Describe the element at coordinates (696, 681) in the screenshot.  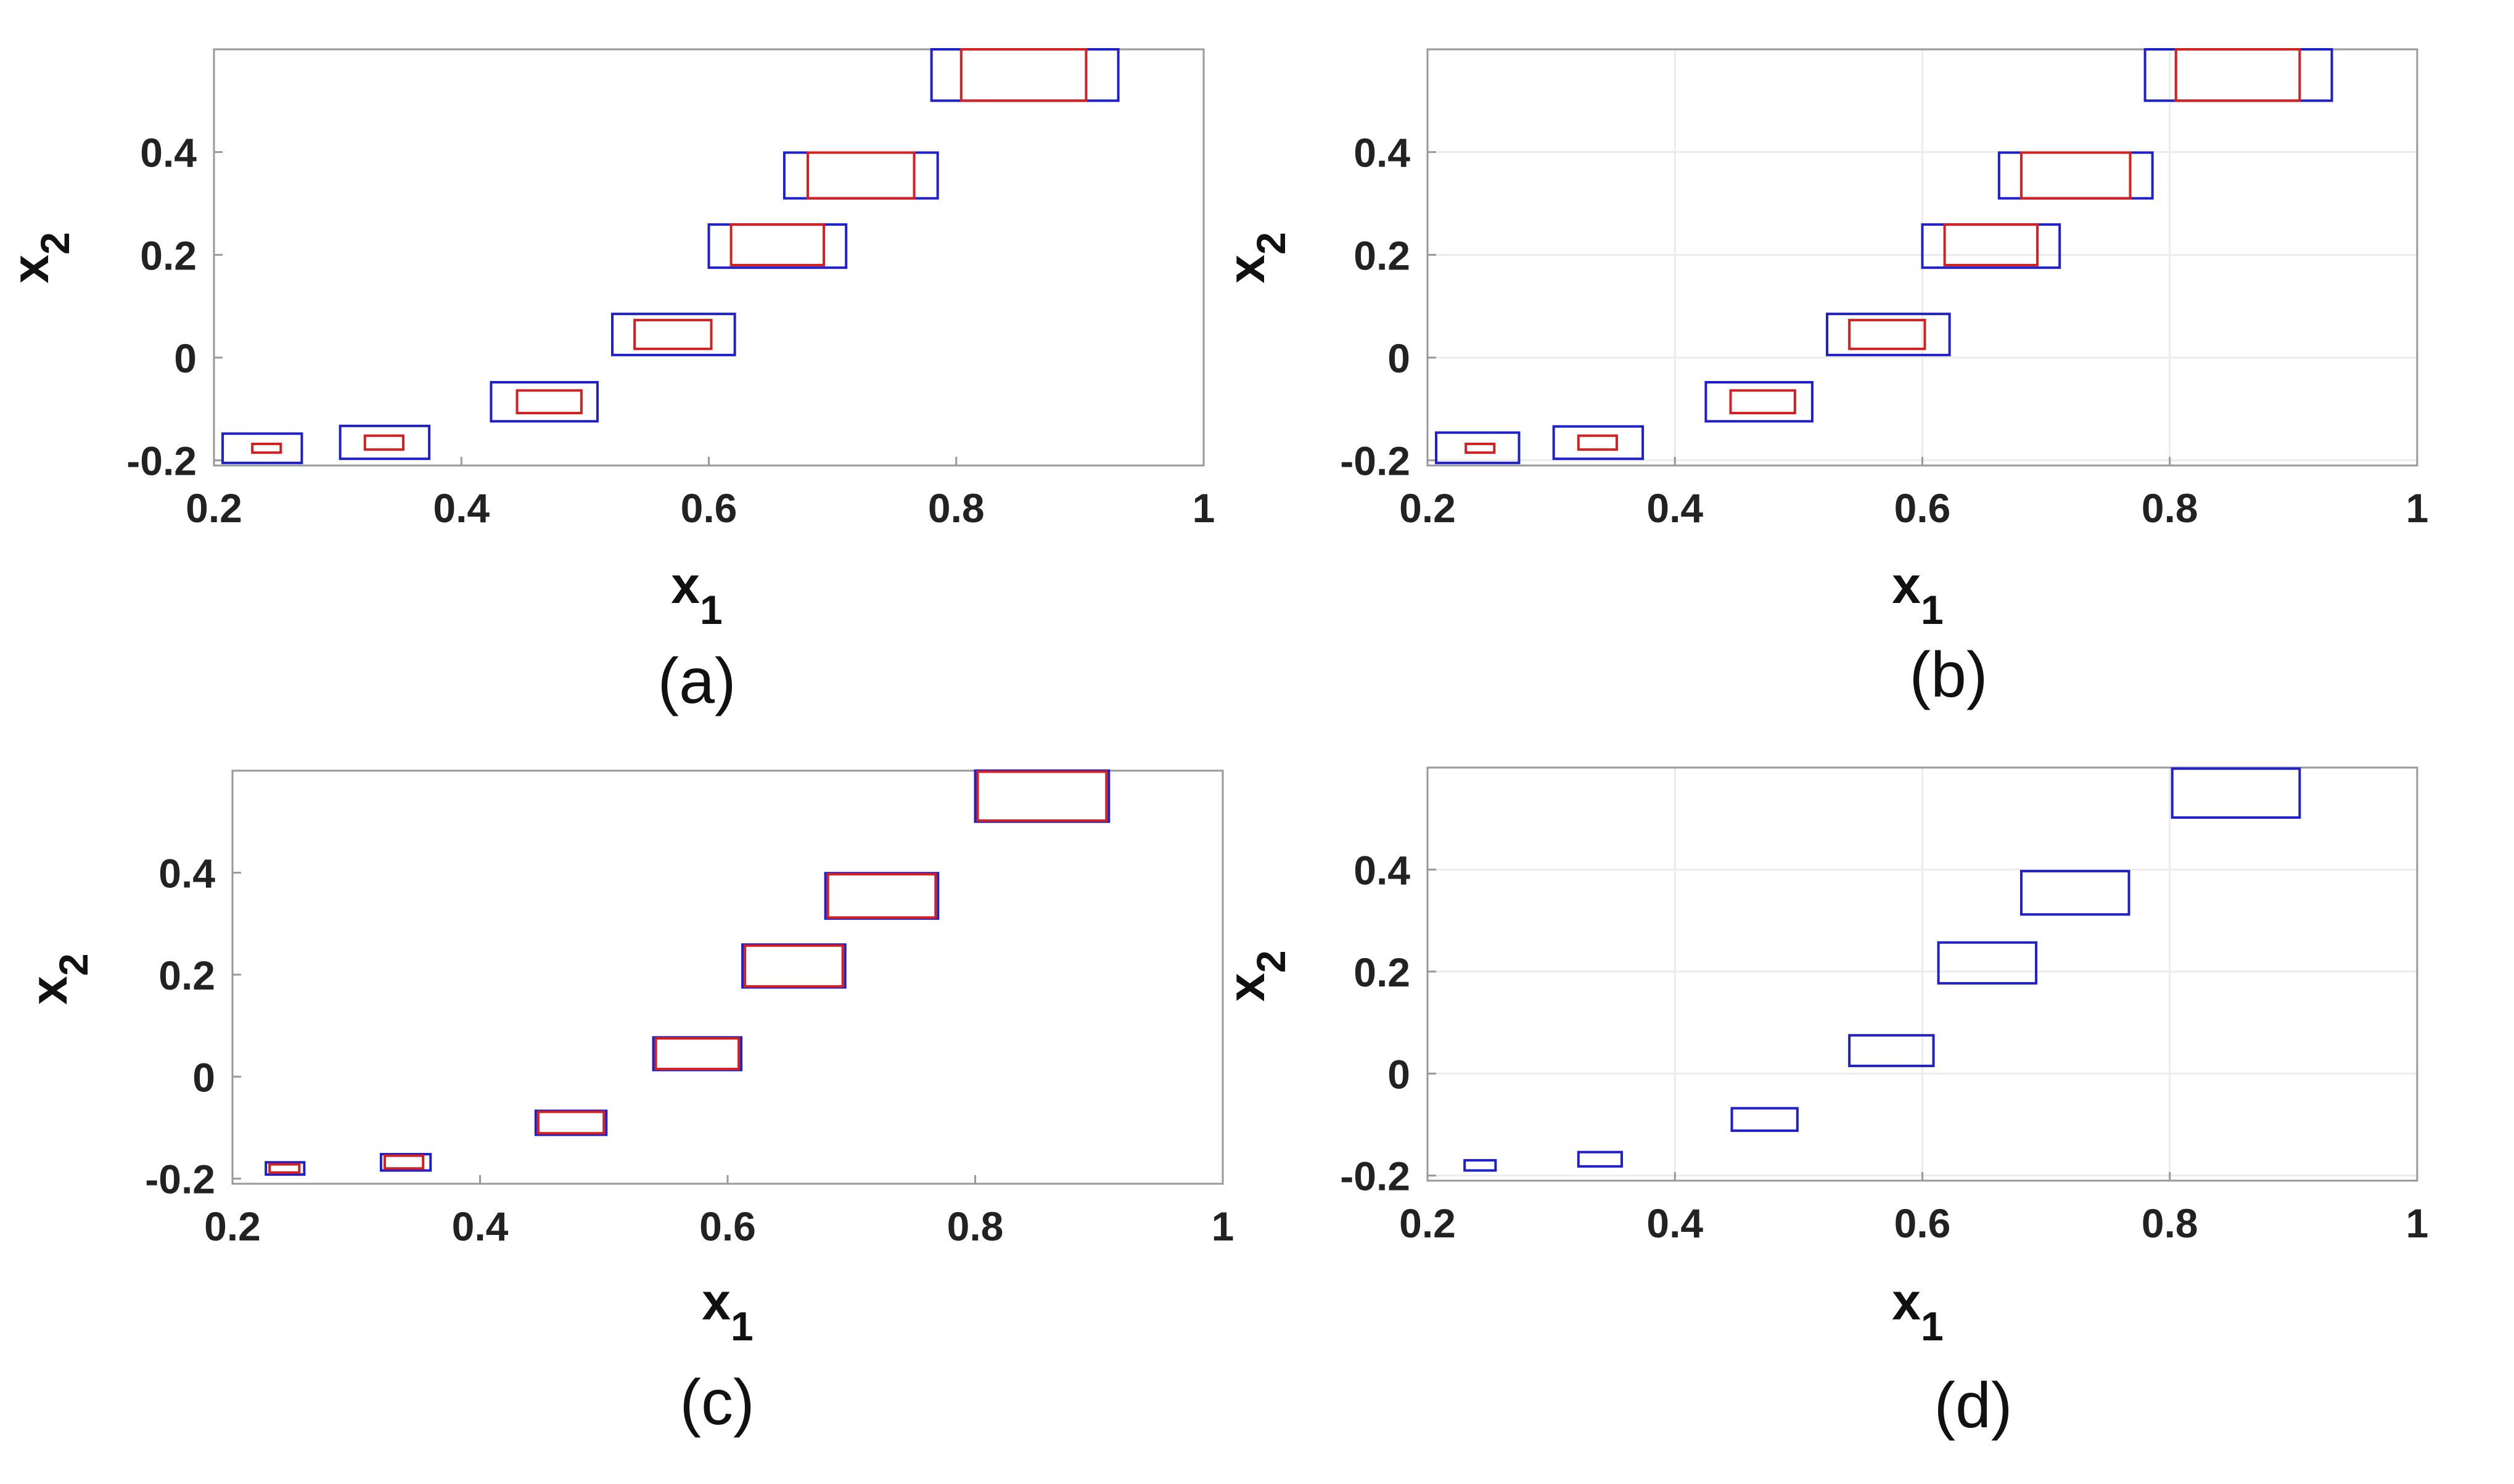
I see `panel-caption: (a)` at that location.